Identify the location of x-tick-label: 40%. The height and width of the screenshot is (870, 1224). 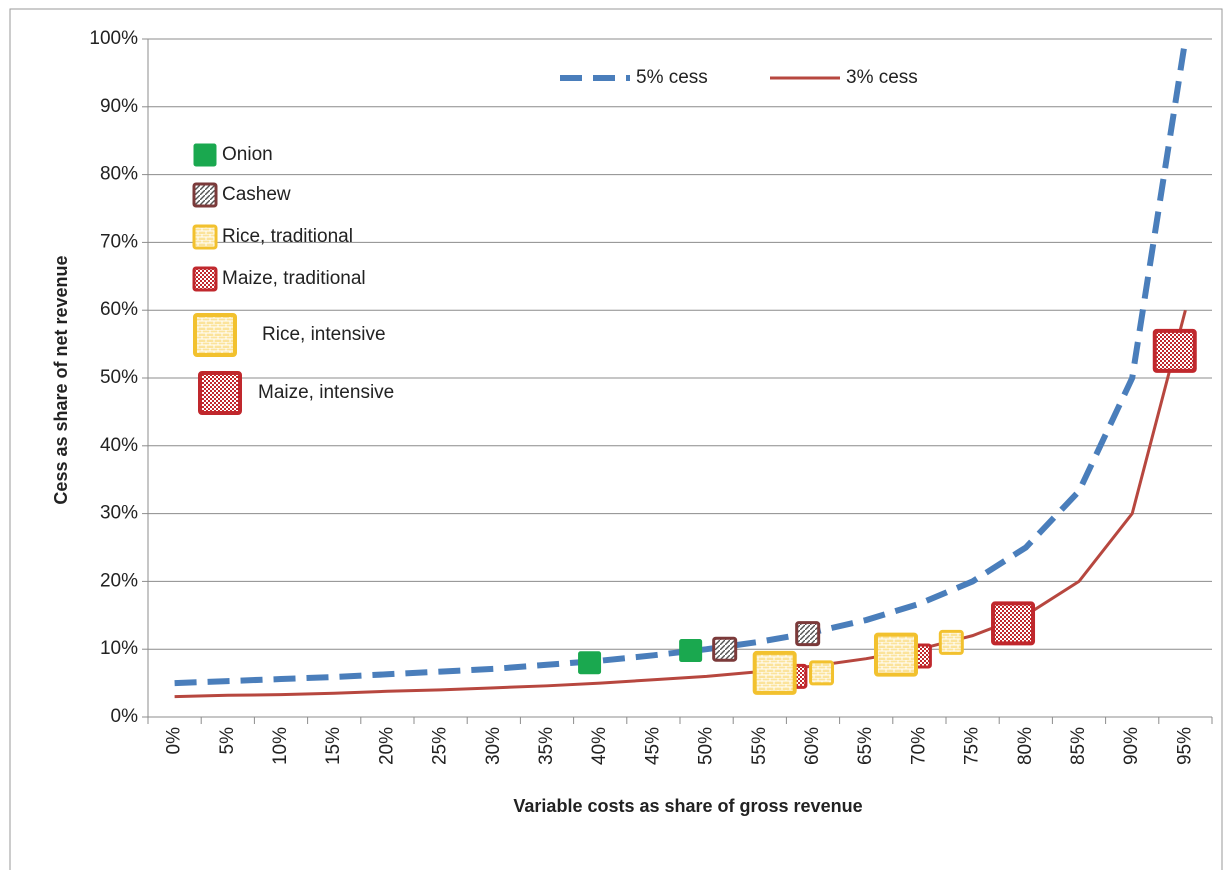
(599, 746).